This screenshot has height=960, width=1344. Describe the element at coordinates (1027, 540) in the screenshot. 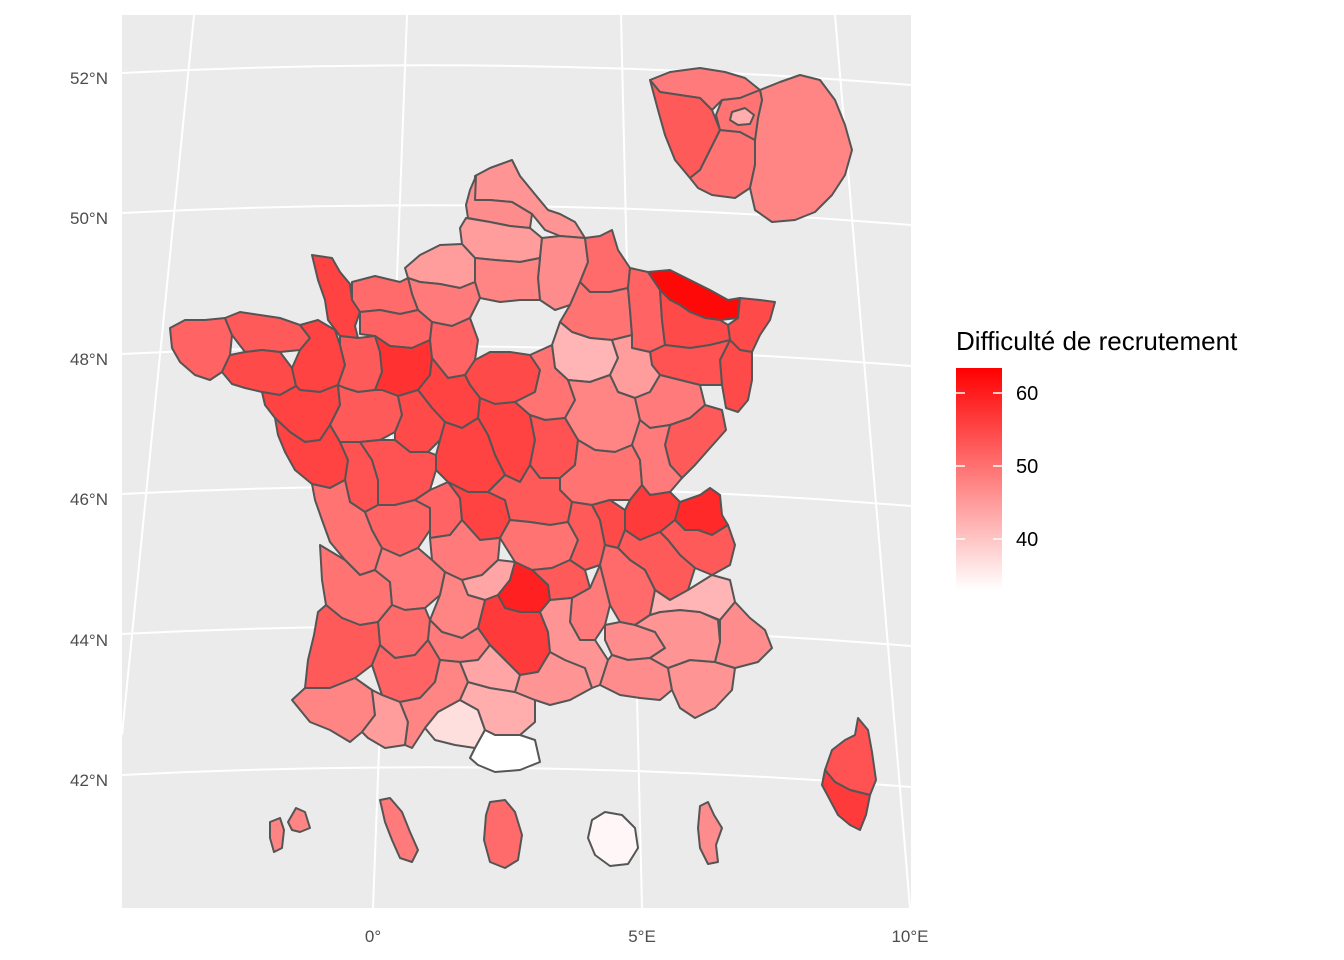

I see `legend-label-40: 40` at that location.